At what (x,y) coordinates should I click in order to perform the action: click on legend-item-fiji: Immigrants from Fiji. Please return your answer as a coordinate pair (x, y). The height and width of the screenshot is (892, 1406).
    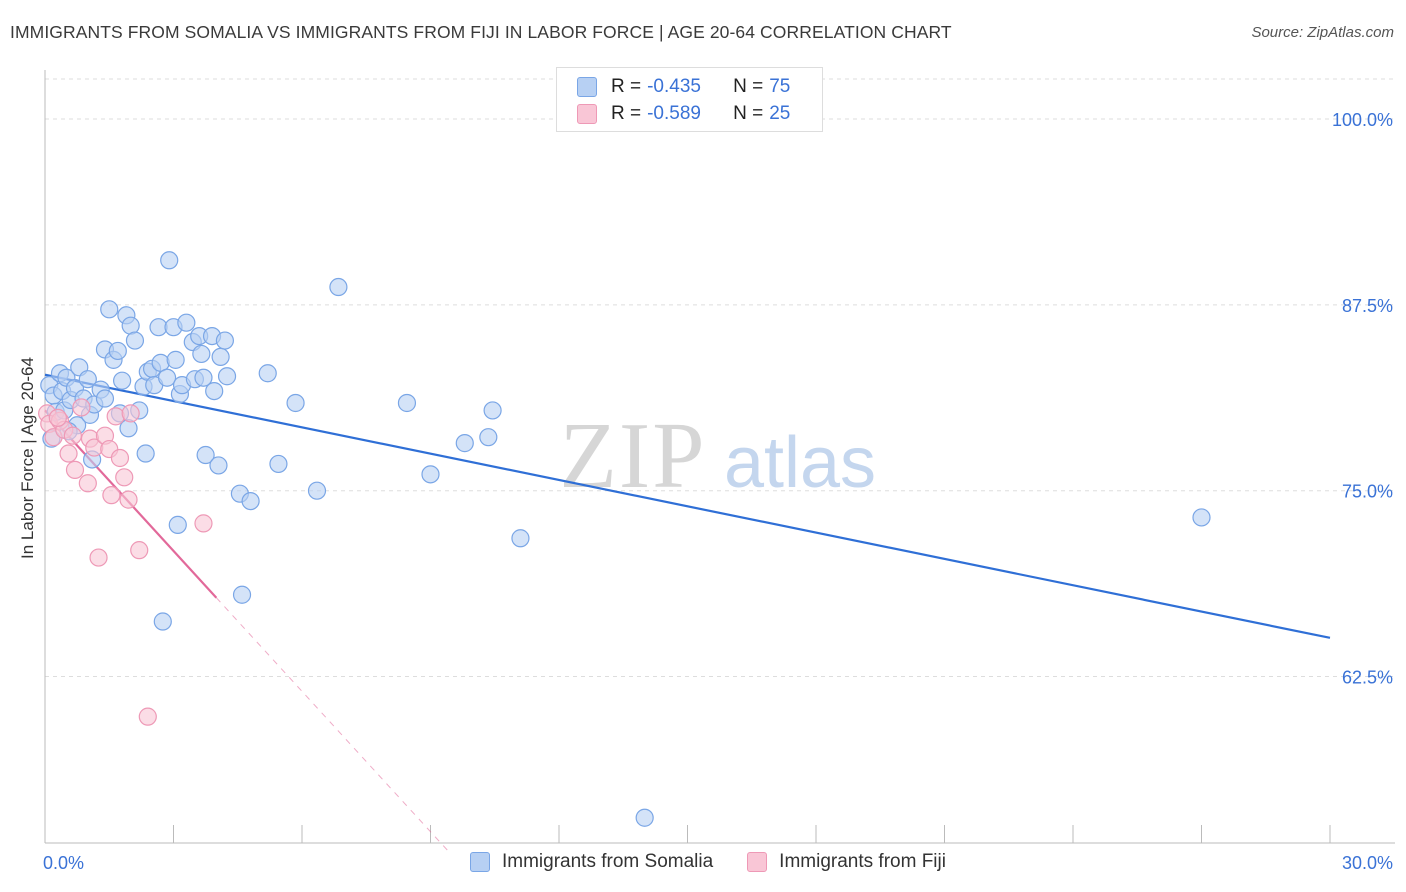
    Looking at the image, I should click on (846, 862).